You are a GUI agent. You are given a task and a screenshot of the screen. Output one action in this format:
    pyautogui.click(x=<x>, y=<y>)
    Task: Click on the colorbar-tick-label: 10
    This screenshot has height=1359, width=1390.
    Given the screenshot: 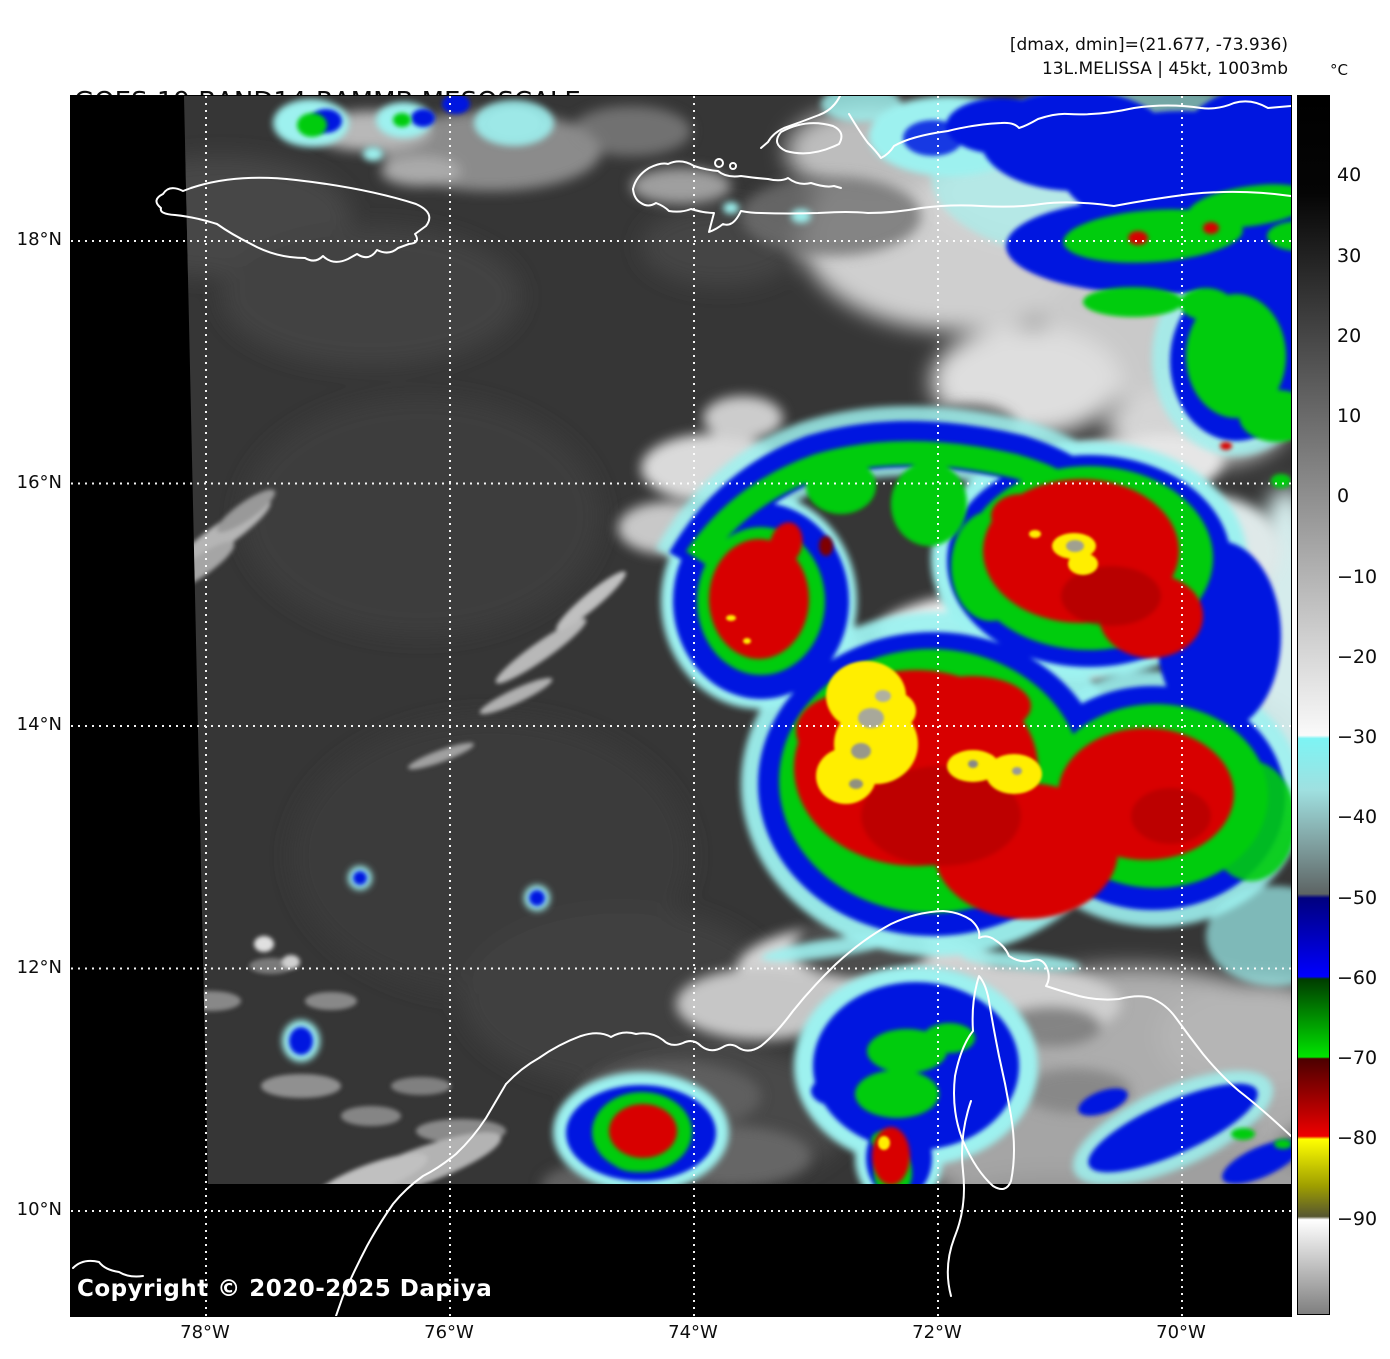 What is the action you would take?
    pyautogui.click(x=1349, y=416)
    